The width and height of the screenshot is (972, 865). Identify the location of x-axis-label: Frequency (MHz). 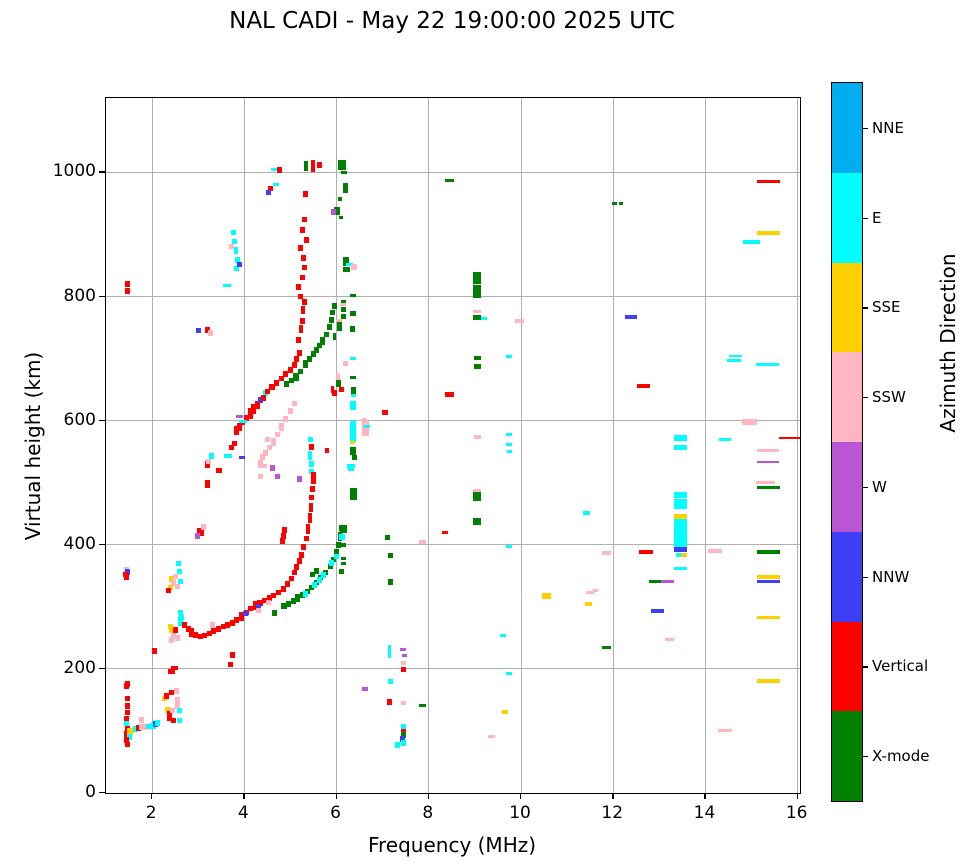
(452, 845).